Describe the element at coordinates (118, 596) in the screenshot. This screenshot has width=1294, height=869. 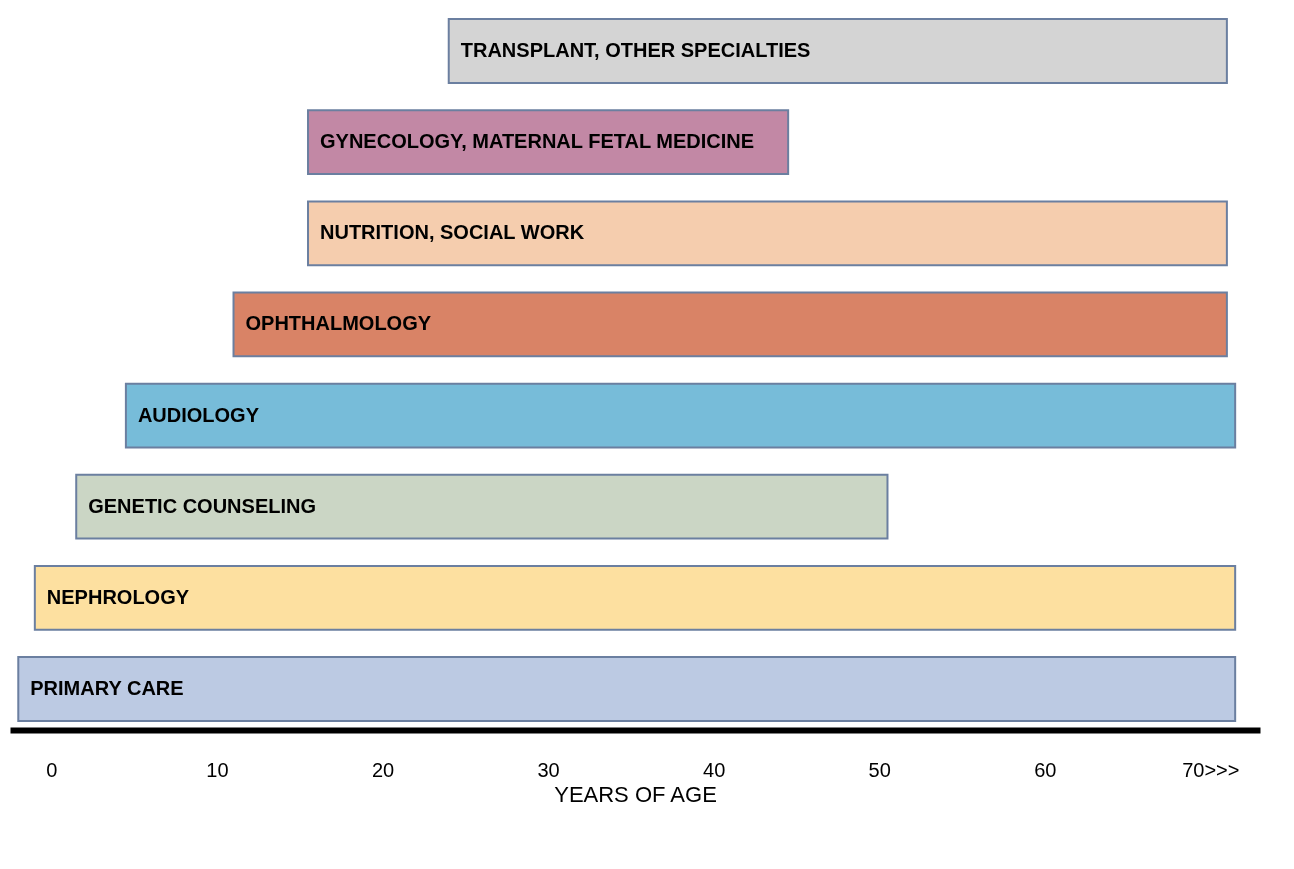
I see `y-tick-label: NEPHROLOGY` at that location.